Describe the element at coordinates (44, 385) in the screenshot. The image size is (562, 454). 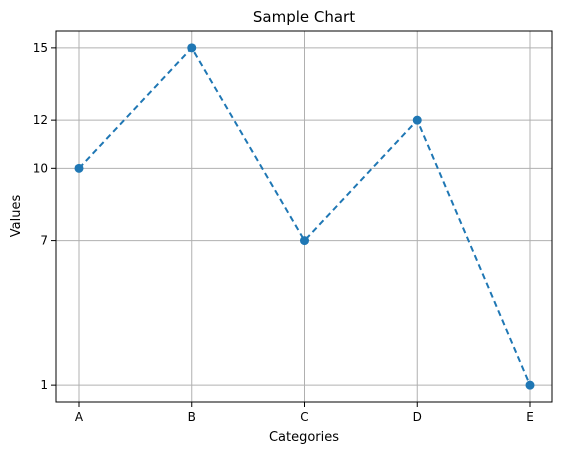
I see `y-tick-label: 1` at that location.